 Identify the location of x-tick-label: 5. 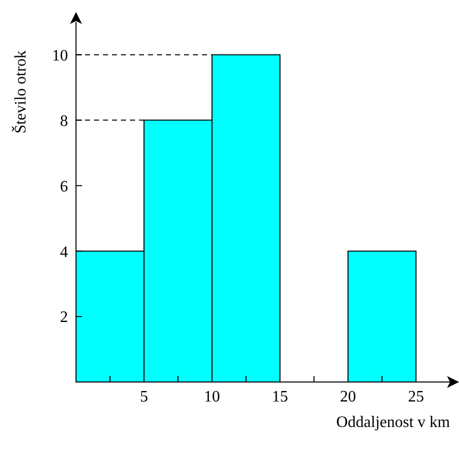
(144, 397).